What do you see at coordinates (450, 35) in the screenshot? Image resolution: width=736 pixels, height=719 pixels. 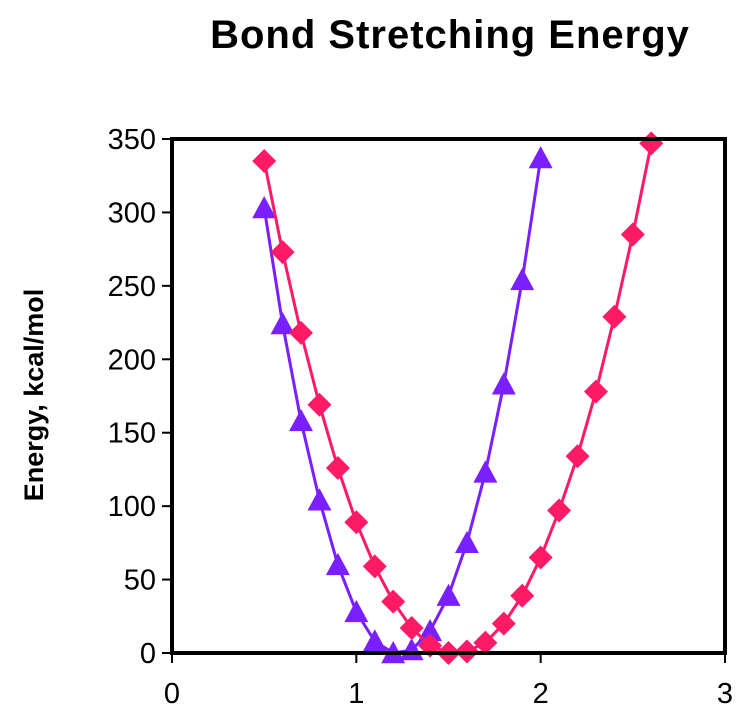 I see `chart-title: Bond Stretching Energy` at bounding box center [450, 35].